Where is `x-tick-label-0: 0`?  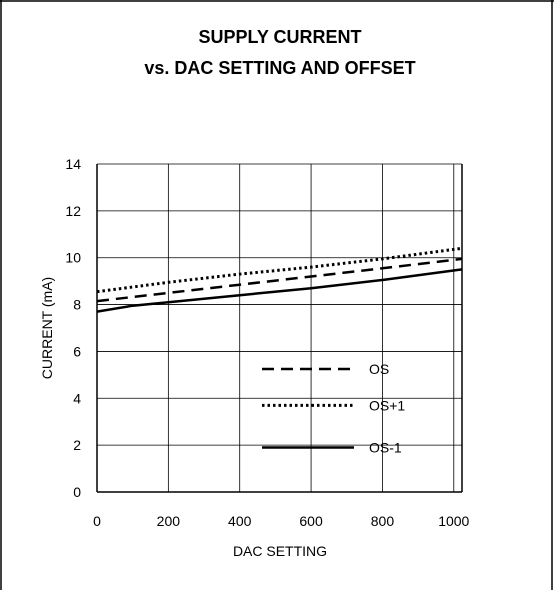 x-tick-label-0: 0 is located at coordinates (97, 521).